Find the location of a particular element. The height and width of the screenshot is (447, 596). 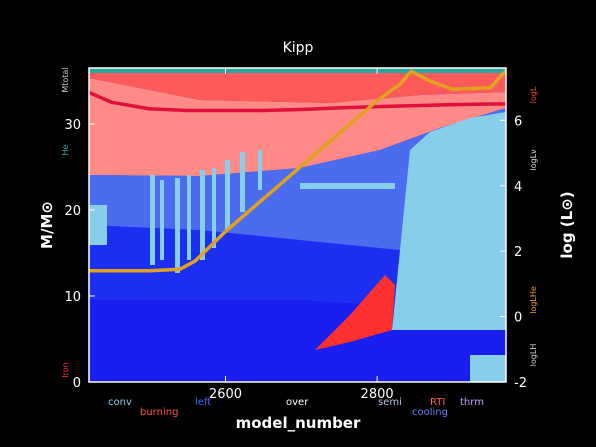

y-left-tick-label: 10 is located at coordinates (72, 297).